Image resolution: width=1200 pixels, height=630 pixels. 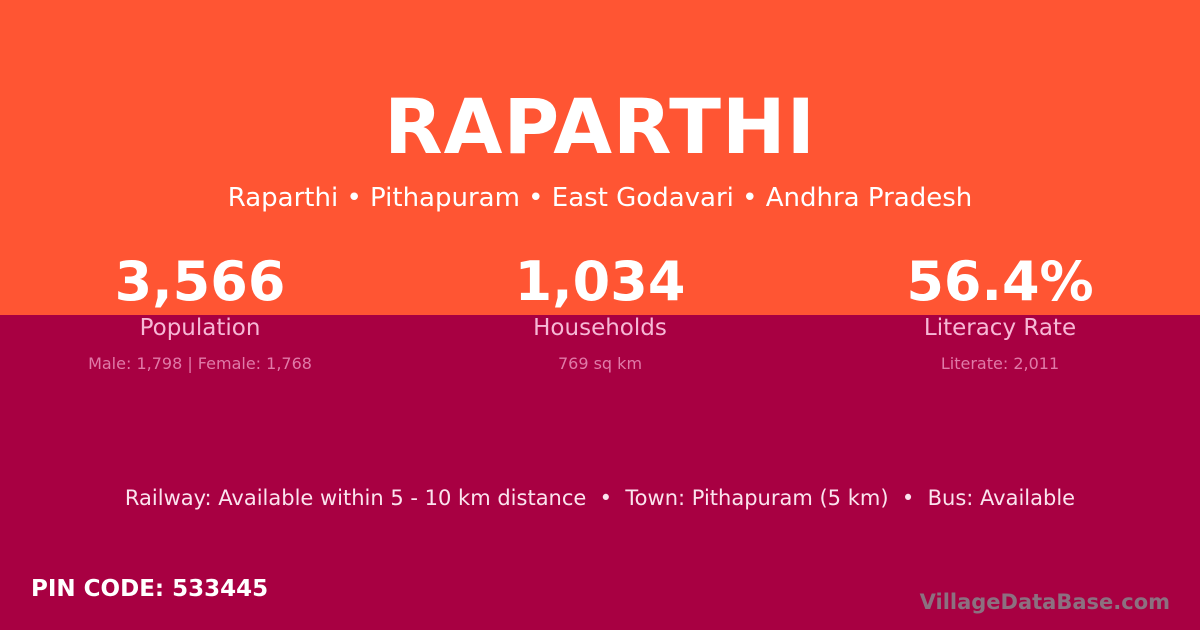 I want to click on stat-label: Households, so click(x=600, y=328).